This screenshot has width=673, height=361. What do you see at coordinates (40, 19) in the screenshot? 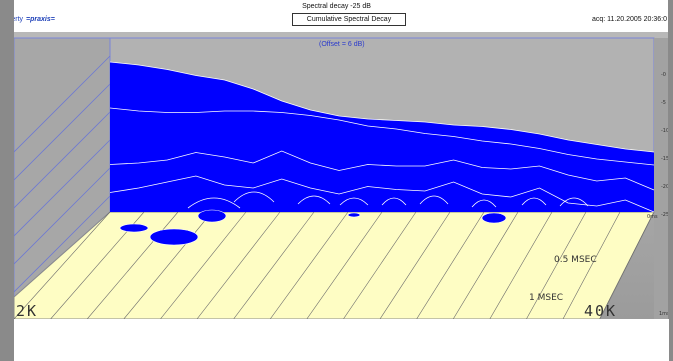
I see `brand-suffix: =praxis=` at bounding box center [40, 19].